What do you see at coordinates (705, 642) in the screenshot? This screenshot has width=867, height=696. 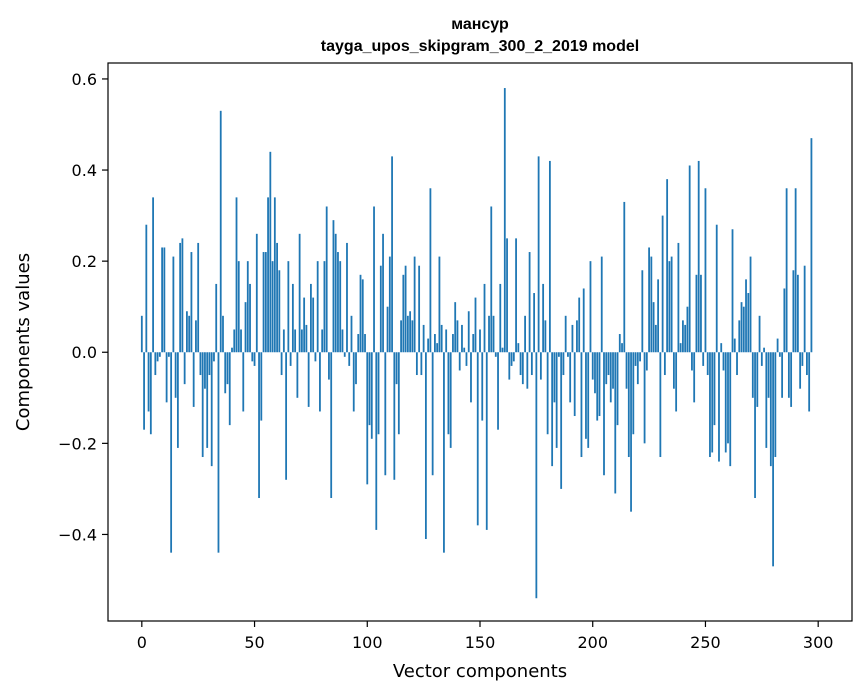 I see `x-tick-label: 250` at bounding box center [705, 642].